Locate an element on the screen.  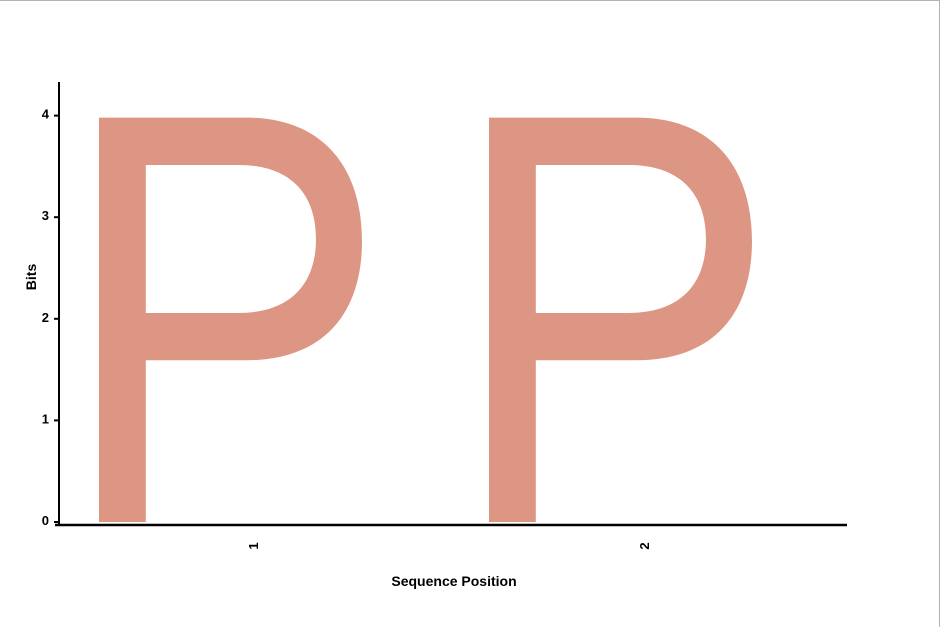
y-tick-label: 2 is located at coordinates (45, 317).